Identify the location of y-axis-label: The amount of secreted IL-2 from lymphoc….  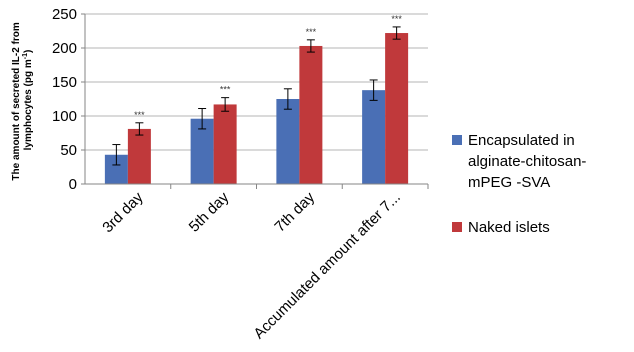
(22, 99).